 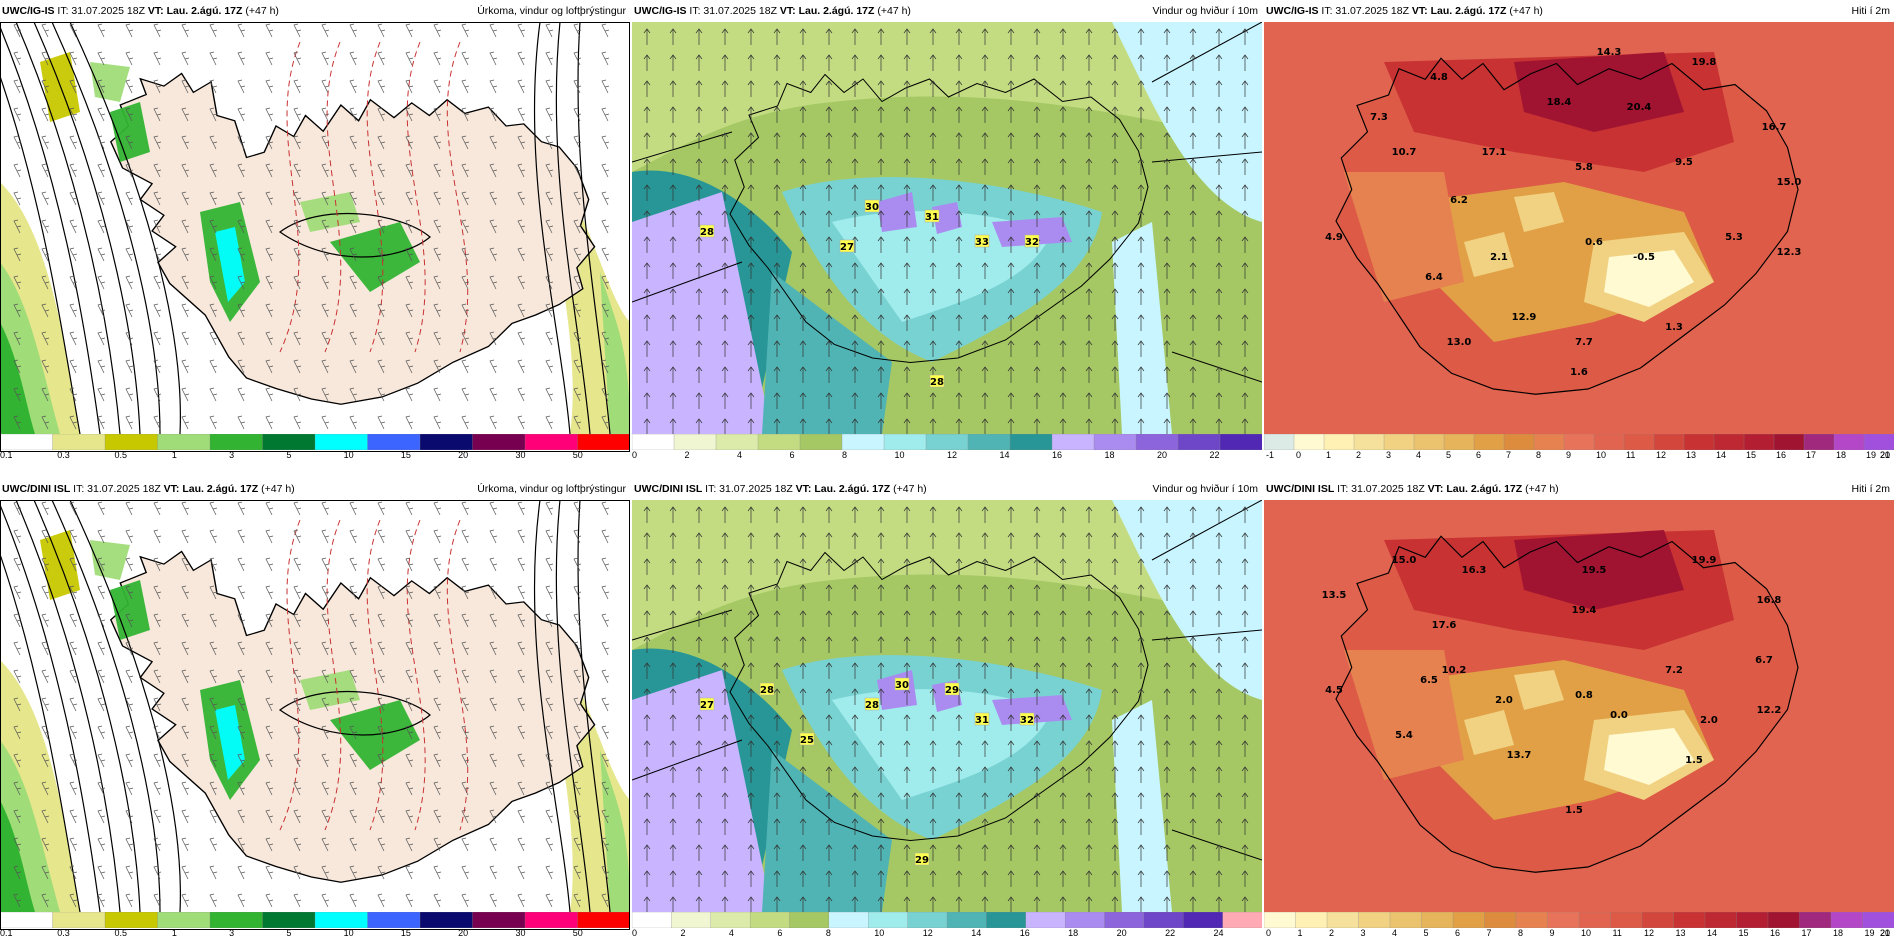 I want to click on value-label: 16.3, so click(x=1474, y=570).